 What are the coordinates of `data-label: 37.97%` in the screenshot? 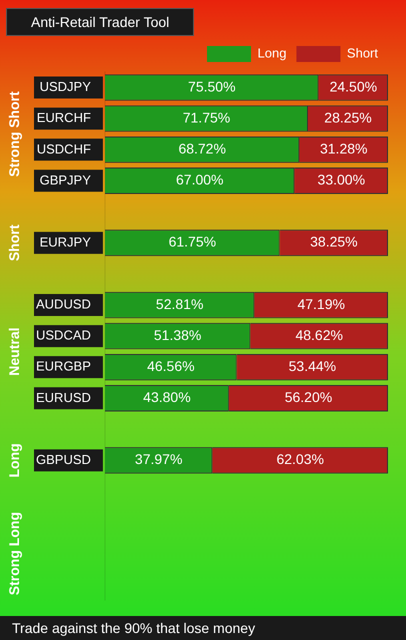 It's located at (158, 459).